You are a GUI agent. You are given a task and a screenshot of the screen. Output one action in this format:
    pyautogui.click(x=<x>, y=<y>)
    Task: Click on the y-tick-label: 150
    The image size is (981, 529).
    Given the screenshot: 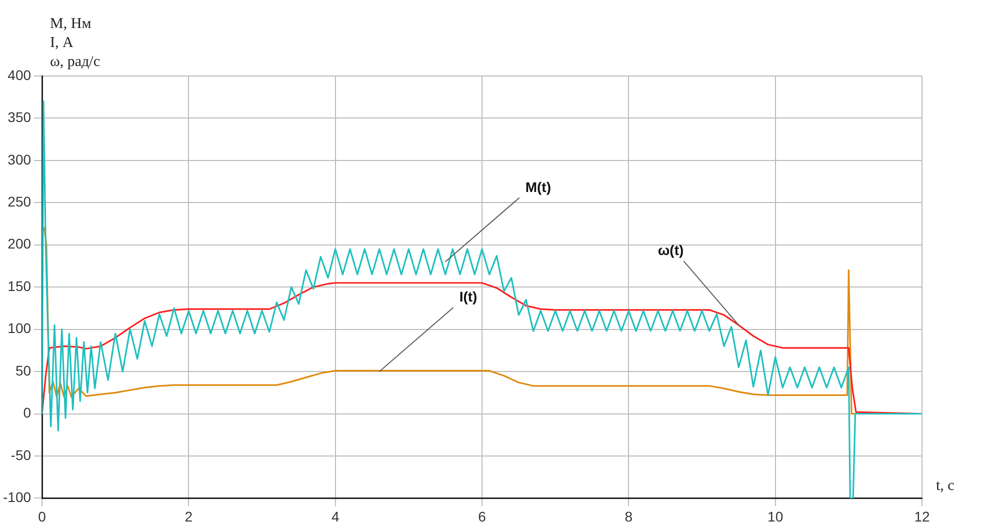 What is the action you would take?
    pyautogui.click(x=20, y=286)
    